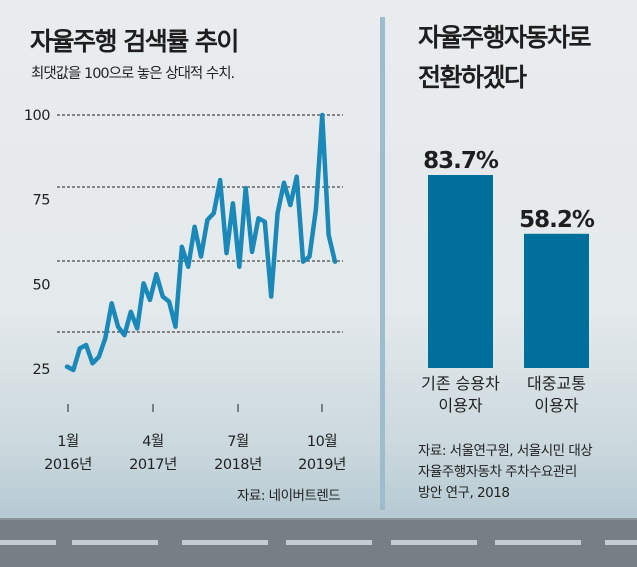 This screenshot has width=637, height=567. Describe the element at coordinates (153, 441) in the screenshot. I see `x-tick-month: 4월` at that location.